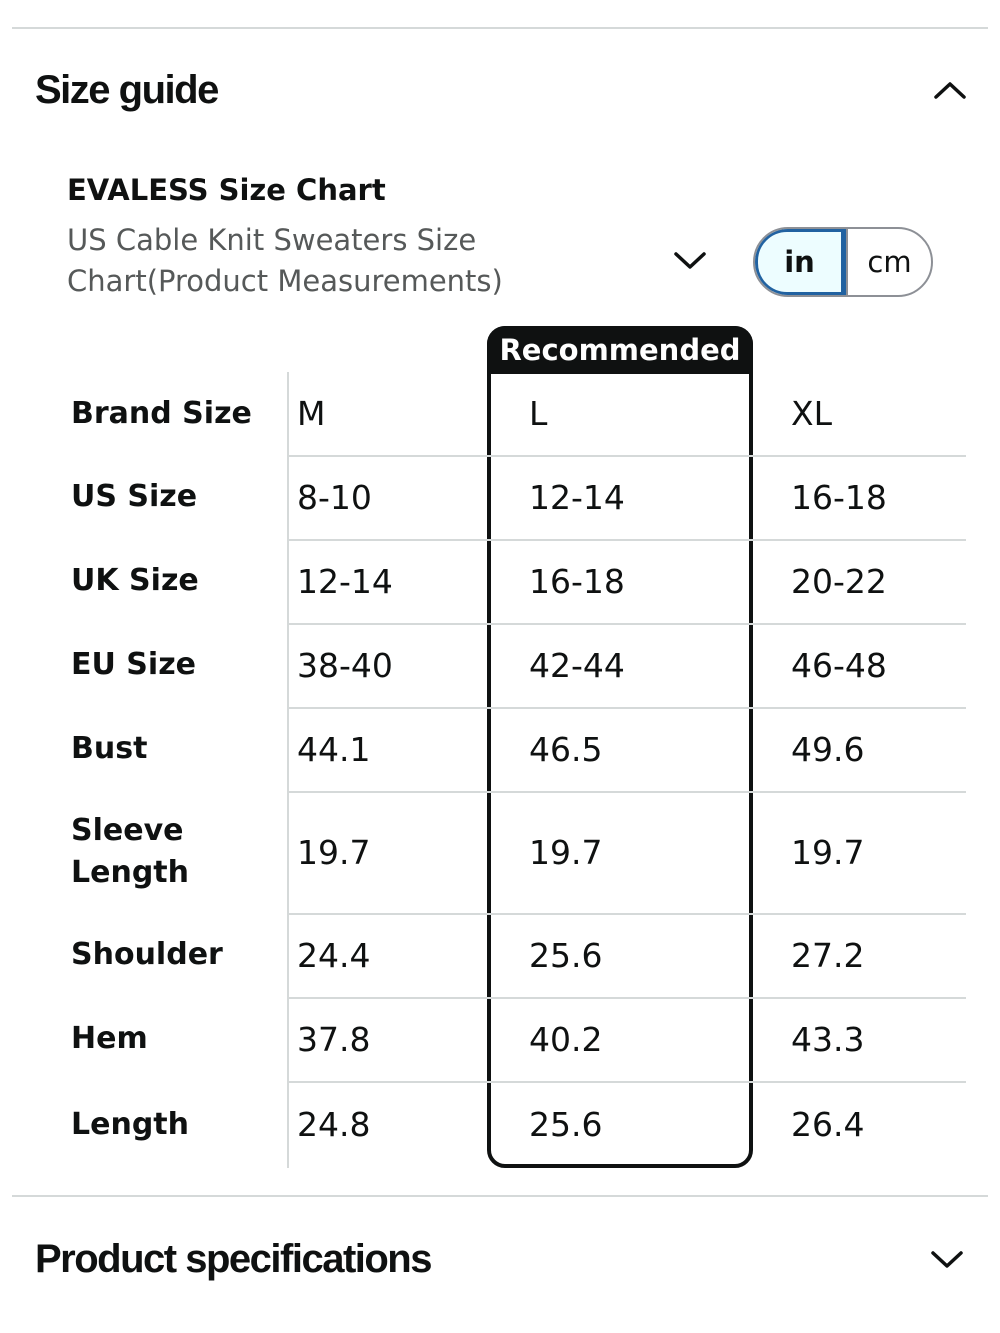  What do you see at coordinates (288, 770) in the screenshot?
I see `table-divider` at bounding box center [288, 770].